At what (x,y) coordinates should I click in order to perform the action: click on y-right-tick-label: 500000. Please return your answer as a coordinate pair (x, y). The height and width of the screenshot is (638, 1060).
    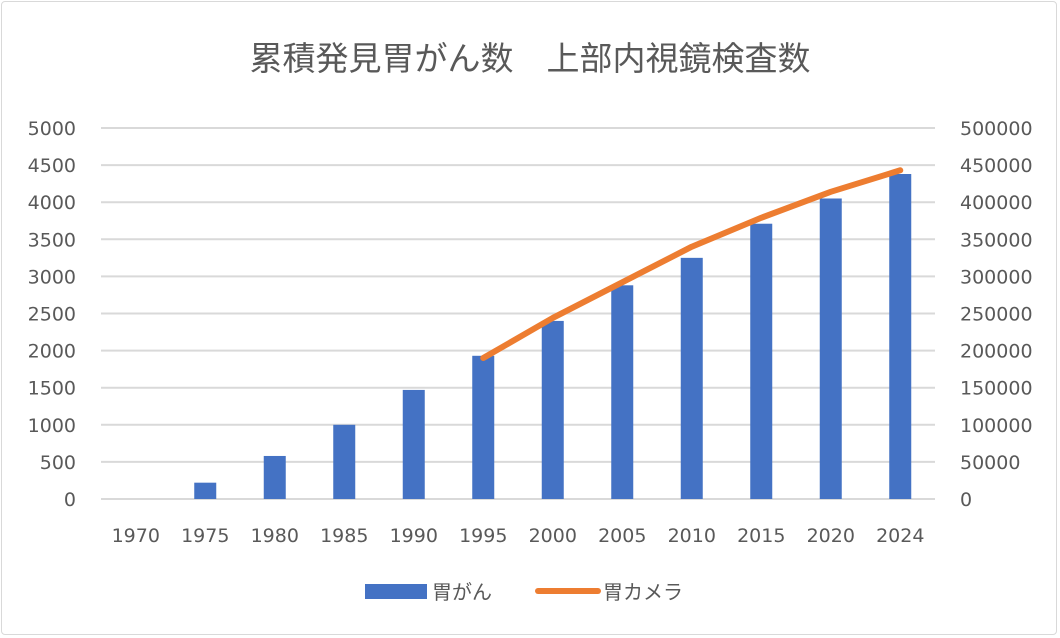
    Looking at the image, I should click on (996, 129).